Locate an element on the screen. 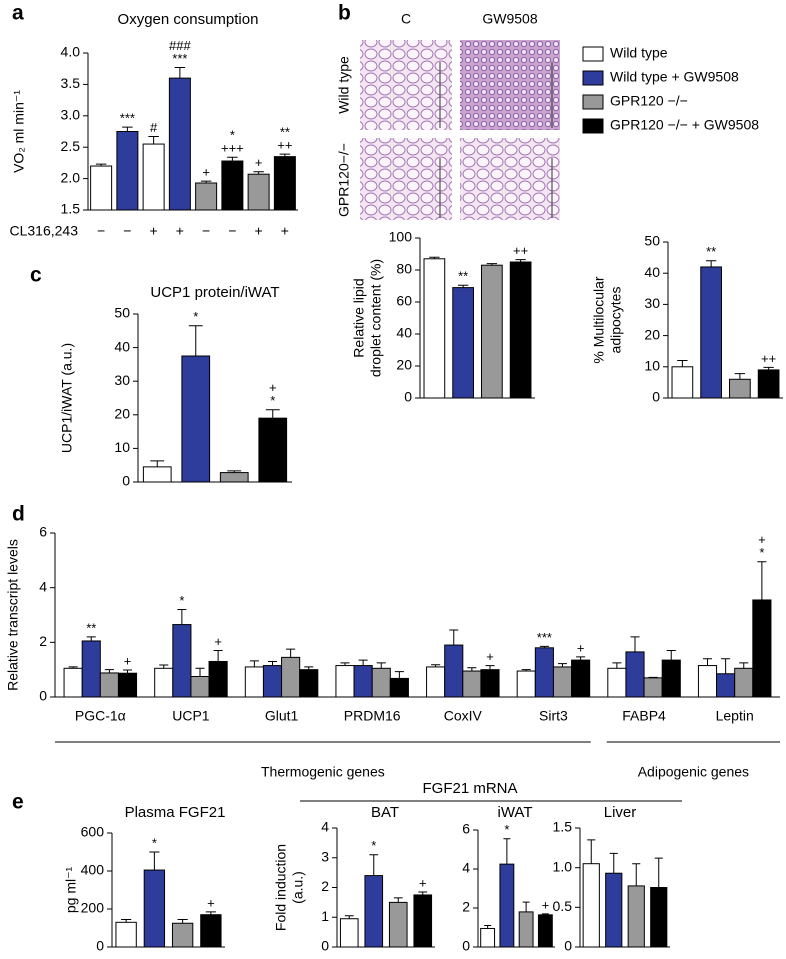 The image size is (786, 959). group-label: Adipogenic genes is located at coordinates (693, 772).